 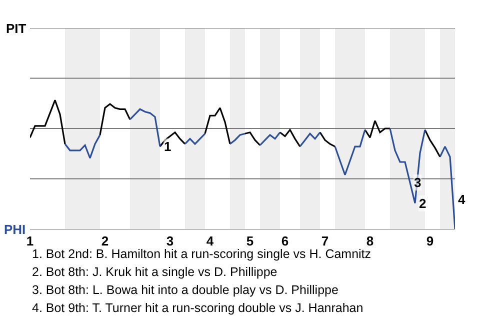 What do you see at coordinates (370, 241) in the screenshot?
I see `x-tick-label: 8` at bounding box center [370, 241].